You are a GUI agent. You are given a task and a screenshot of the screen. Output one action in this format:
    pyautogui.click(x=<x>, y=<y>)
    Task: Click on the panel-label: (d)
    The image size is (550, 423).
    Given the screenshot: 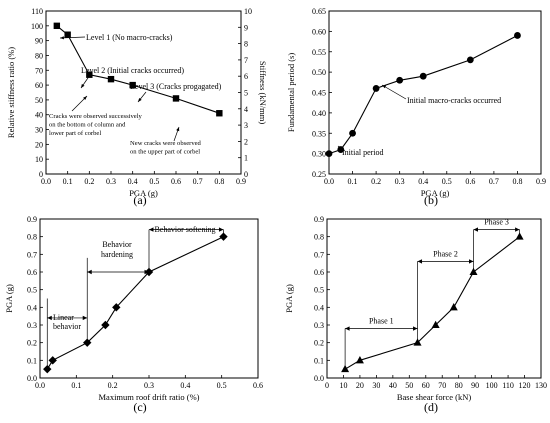 What is the action you would take?
    pyautogui.click(x=431, y=407)
    